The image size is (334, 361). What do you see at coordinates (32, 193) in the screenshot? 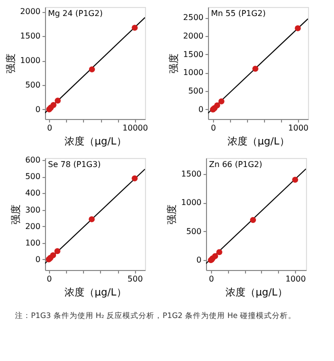
I see `y-tick-label: 400` at bounding box center [32, 193].